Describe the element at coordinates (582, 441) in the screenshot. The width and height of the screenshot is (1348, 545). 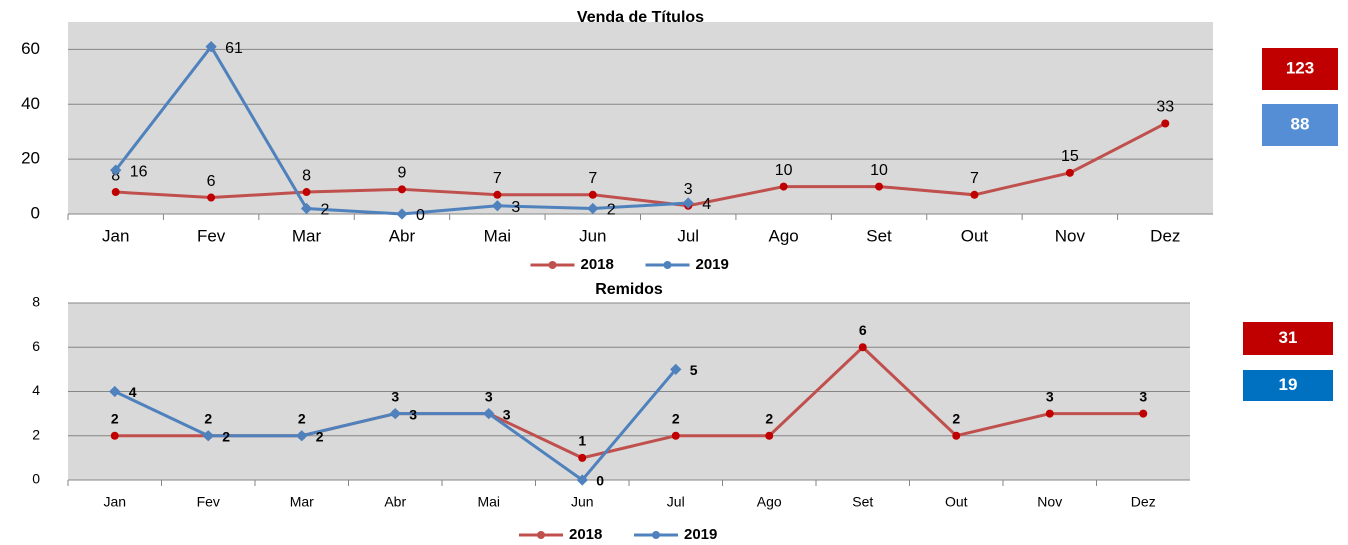
I see `data-label: 1` at that location.